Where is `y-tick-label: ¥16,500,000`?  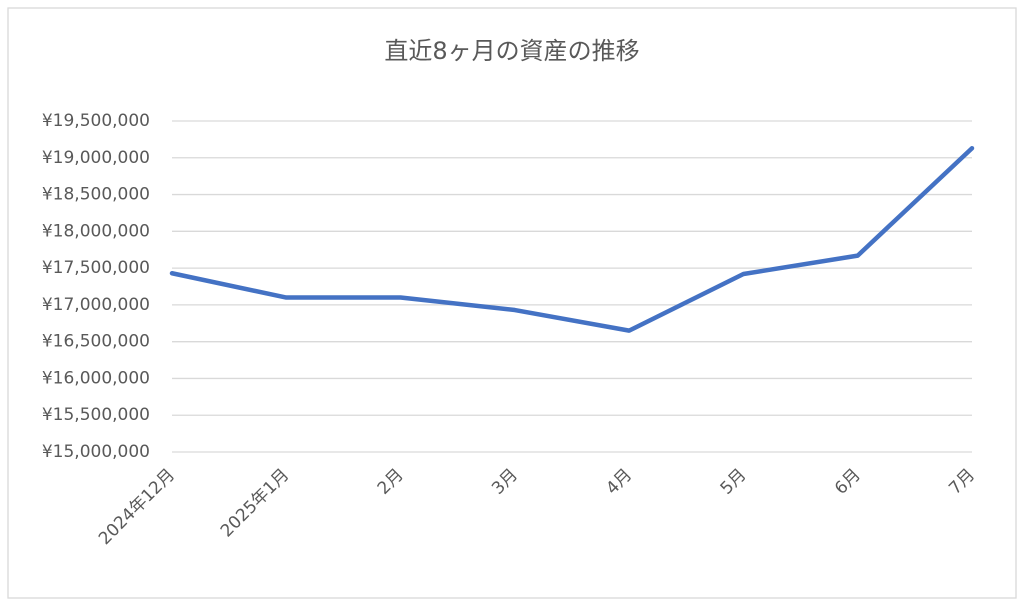 y-tick-label: ¥16,500,000 is located at coordinates (96, 342).